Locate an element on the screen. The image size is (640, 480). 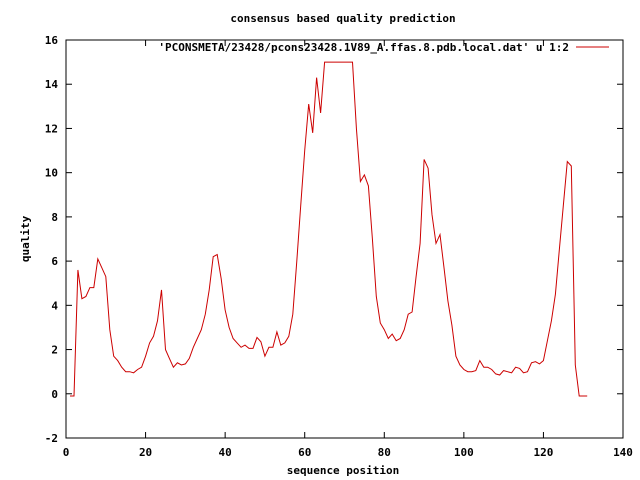
x-tick-label: 100 is located at coordinates (464, 452).